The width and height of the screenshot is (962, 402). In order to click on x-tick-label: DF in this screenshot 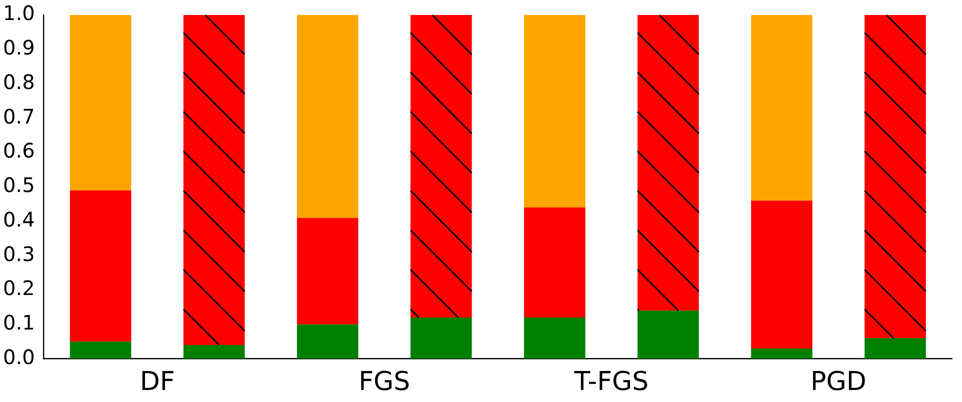, I will do `click(157, 382)`.